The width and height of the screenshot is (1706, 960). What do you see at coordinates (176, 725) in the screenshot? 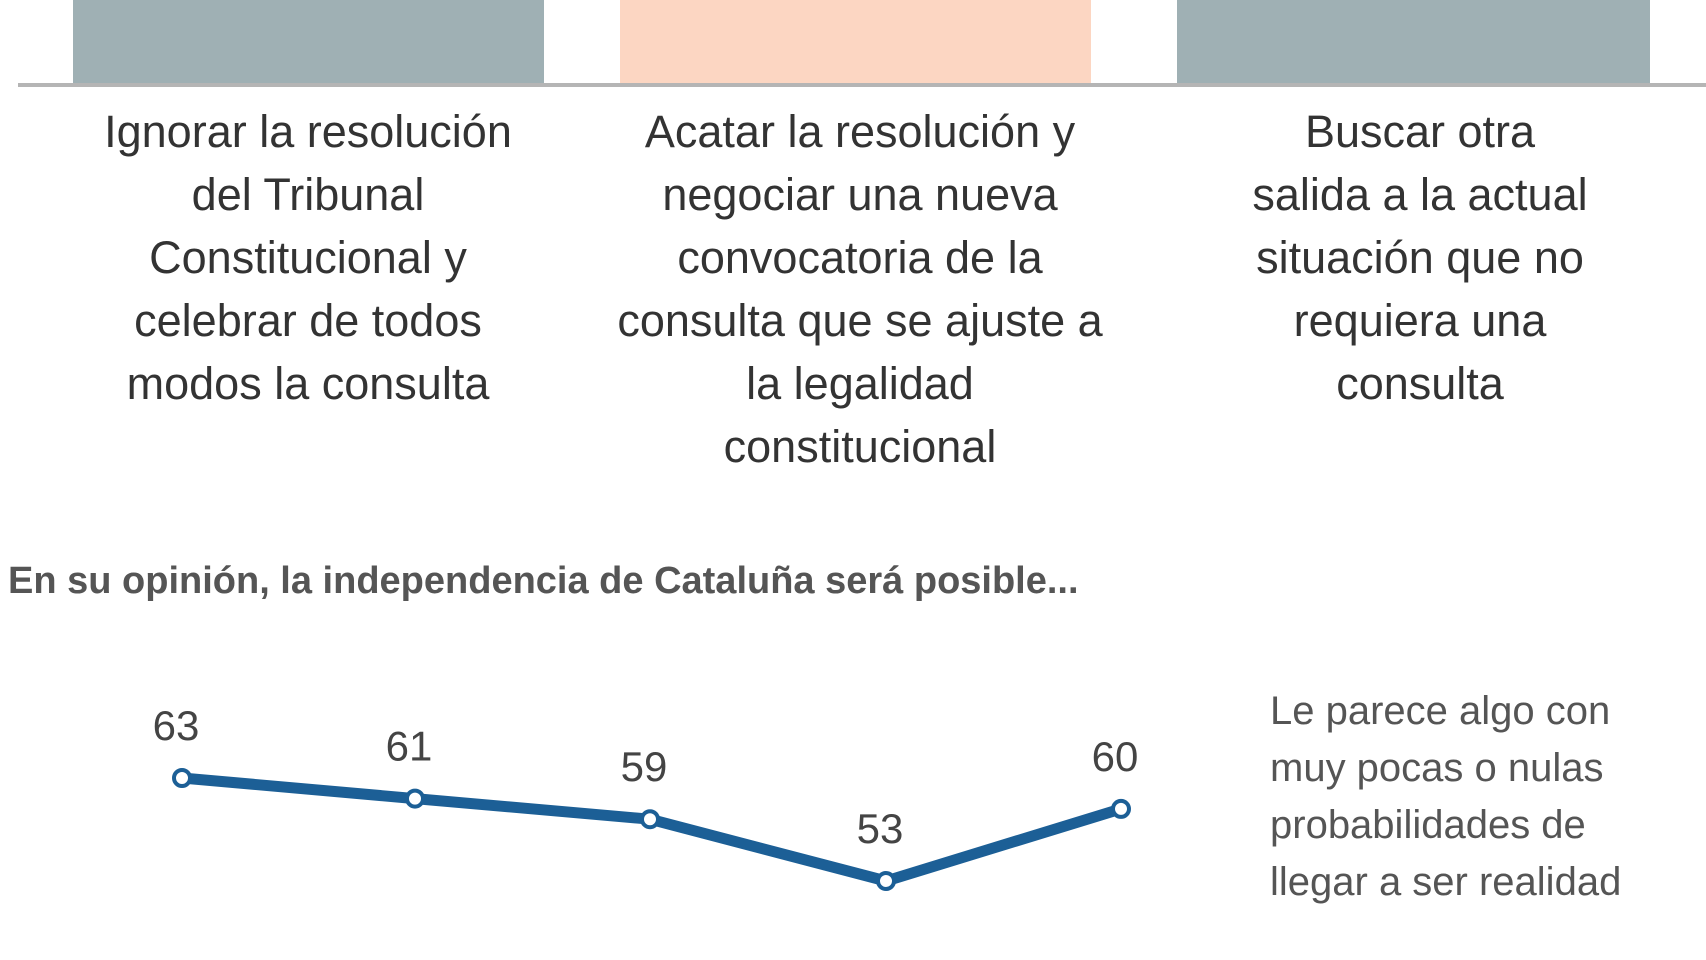
I see `data-label: 63` at bounding box center [176, 725].